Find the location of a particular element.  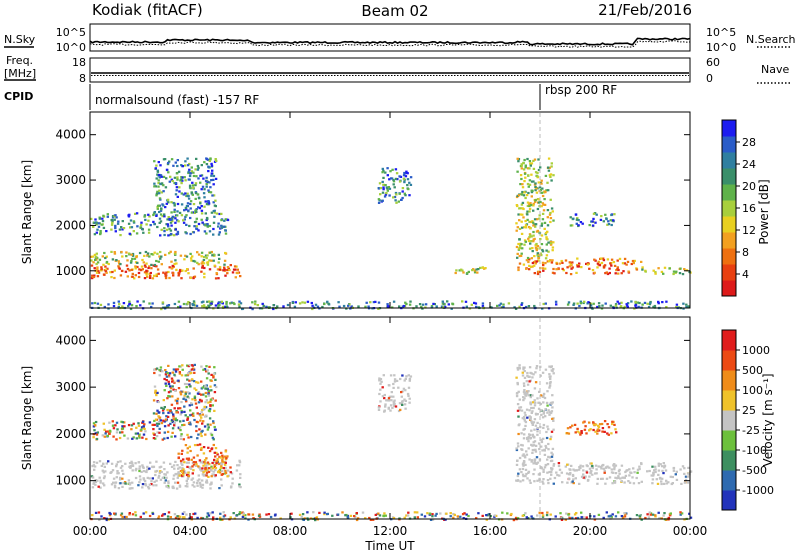

x-tick-label: 08:00 is located at coordinates (290, 531).